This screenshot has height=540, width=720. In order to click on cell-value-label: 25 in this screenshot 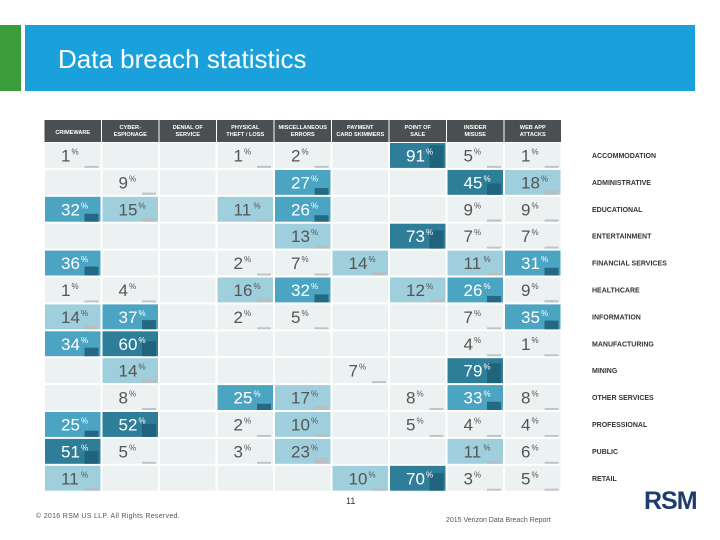, I will do `click(70, 424)`.